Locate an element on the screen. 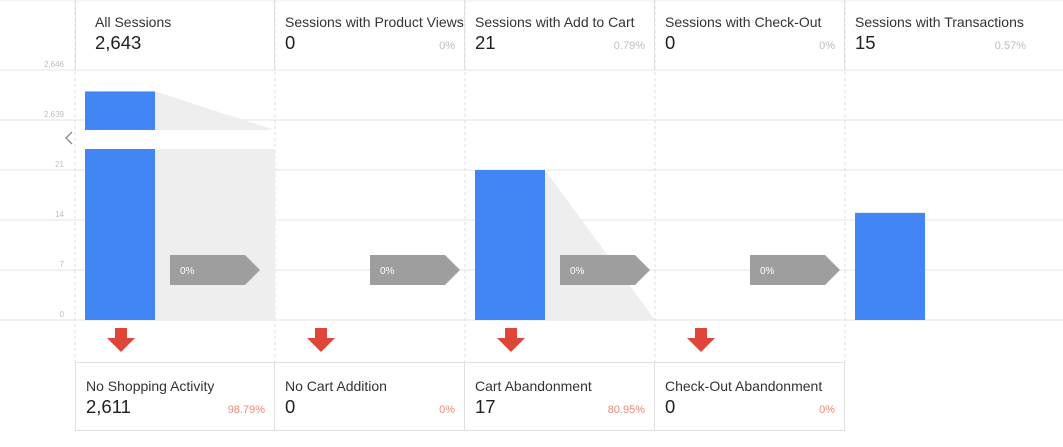 Image resolution: width=1063 pixels, height=447 pixels. y-tick-label: 21 is located at coordinates (59, 164).